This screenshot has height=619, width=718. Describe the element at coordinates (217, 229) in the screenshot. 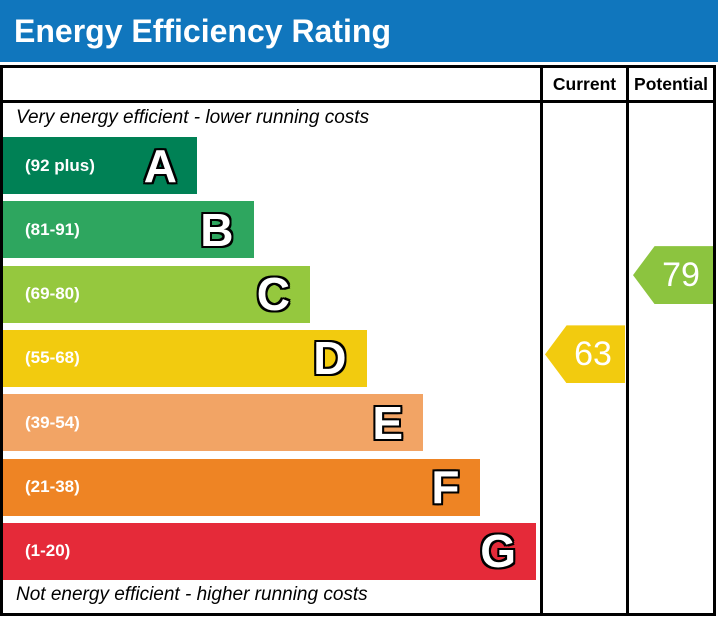

I see `band-letter: B` at that location.